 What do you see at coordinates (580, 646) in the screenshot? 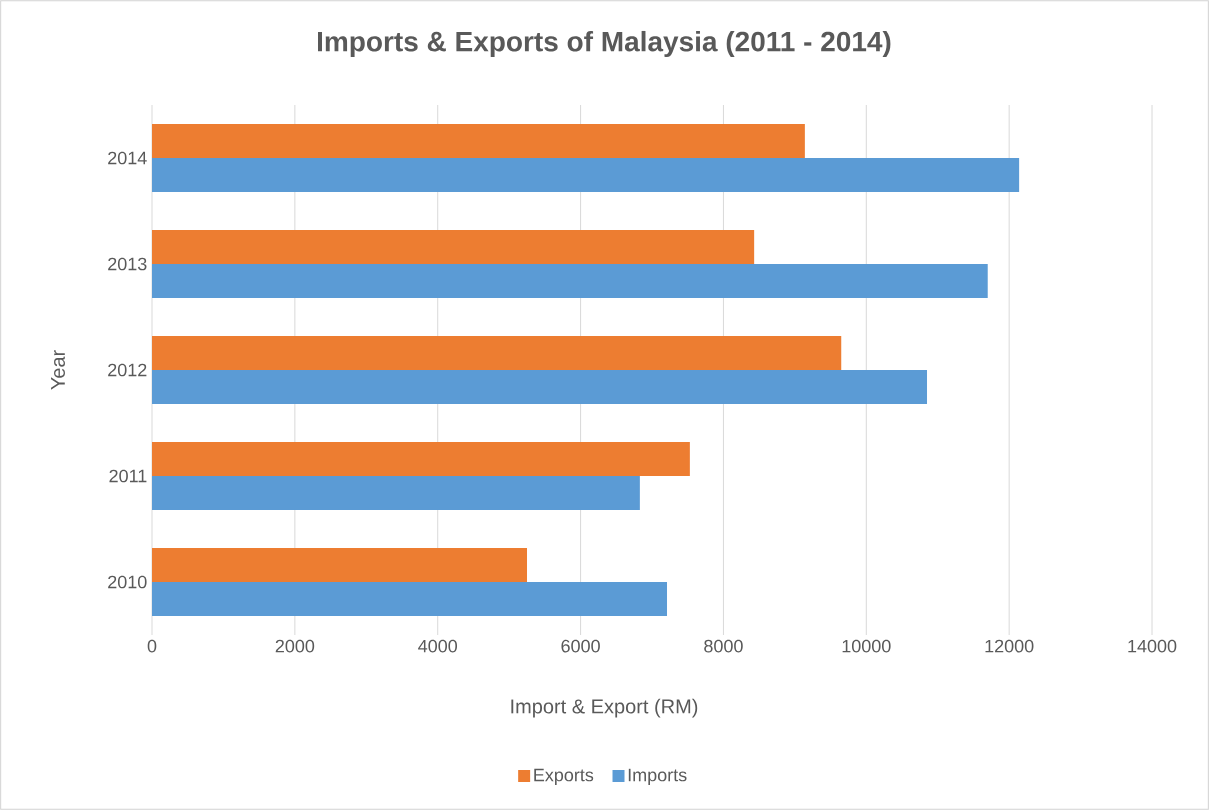
I see `x-tick-label: 6000` at bounding box center [580, 646].